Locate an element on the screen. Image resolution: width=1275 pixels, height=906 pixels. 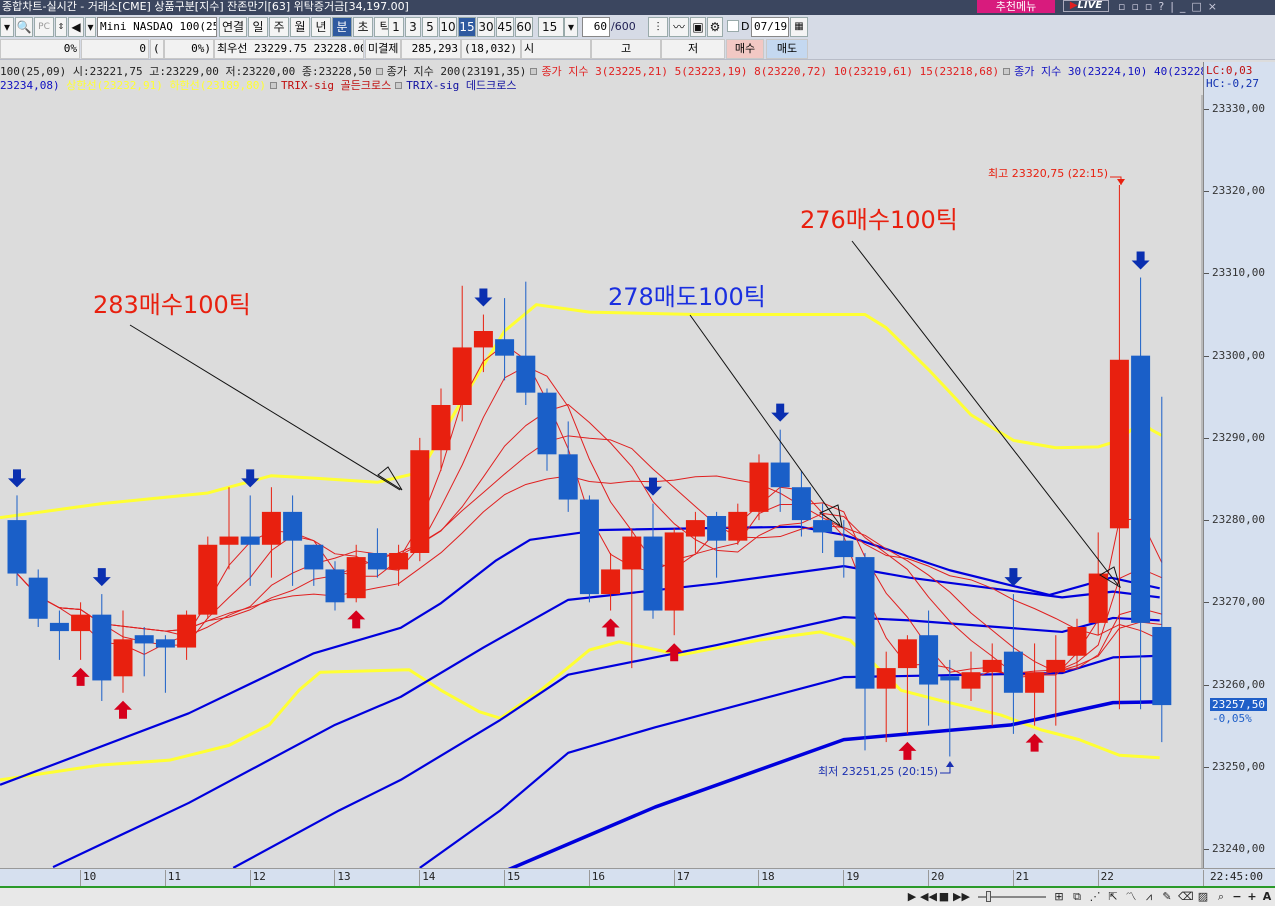
last-time: 22:45:00 is located at coordinates (1239, 878).